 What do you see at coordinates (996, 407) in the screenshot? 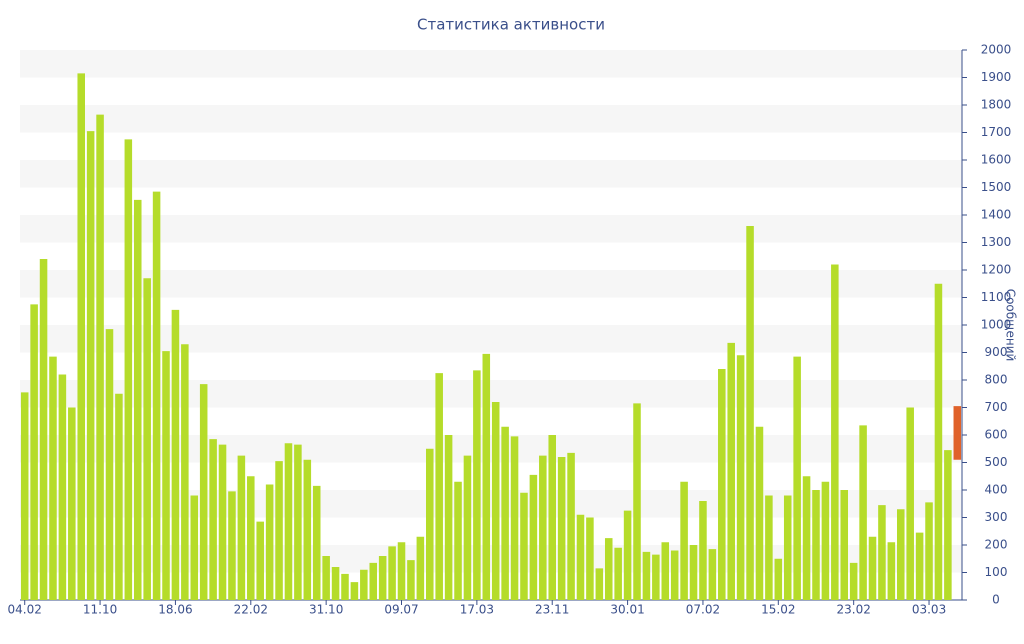
I see `y-tick-label: 700` at bounding box center [996, 407].